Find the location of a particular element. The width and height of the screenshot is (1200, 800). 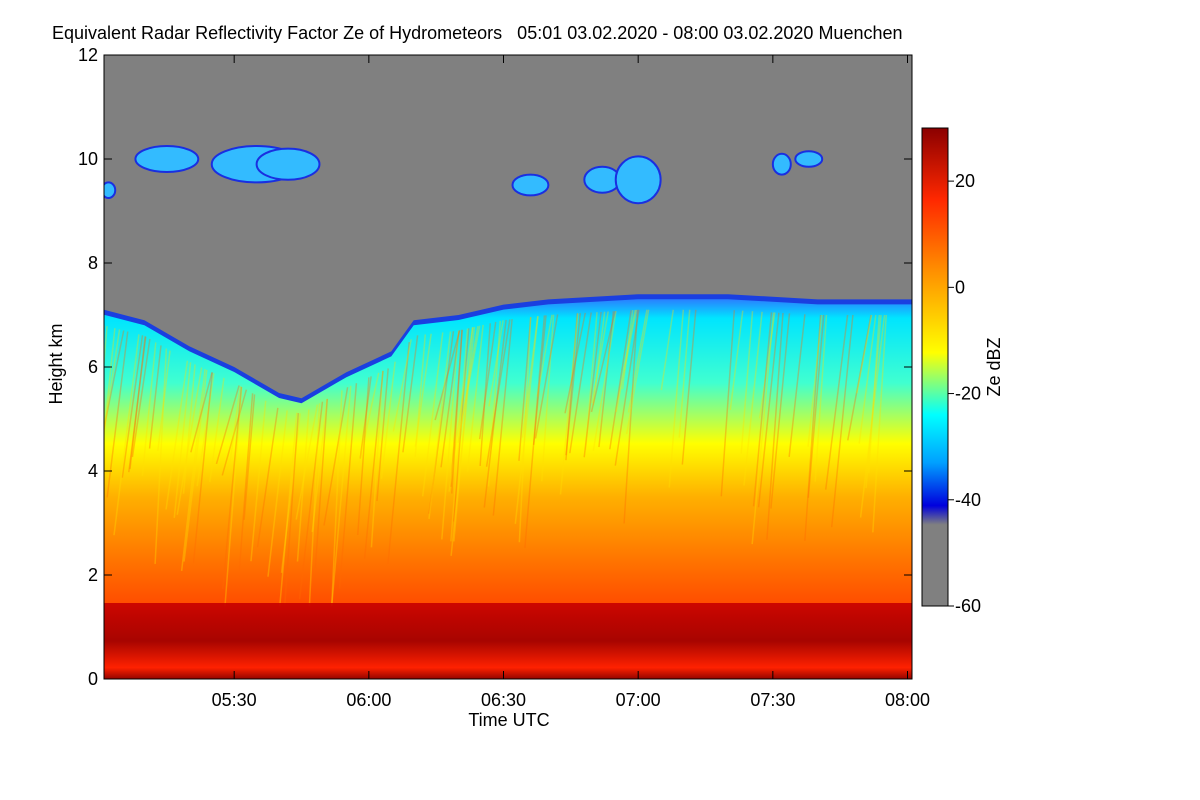

x-tick-label: 07:30 is located at coordinates (772, 700).